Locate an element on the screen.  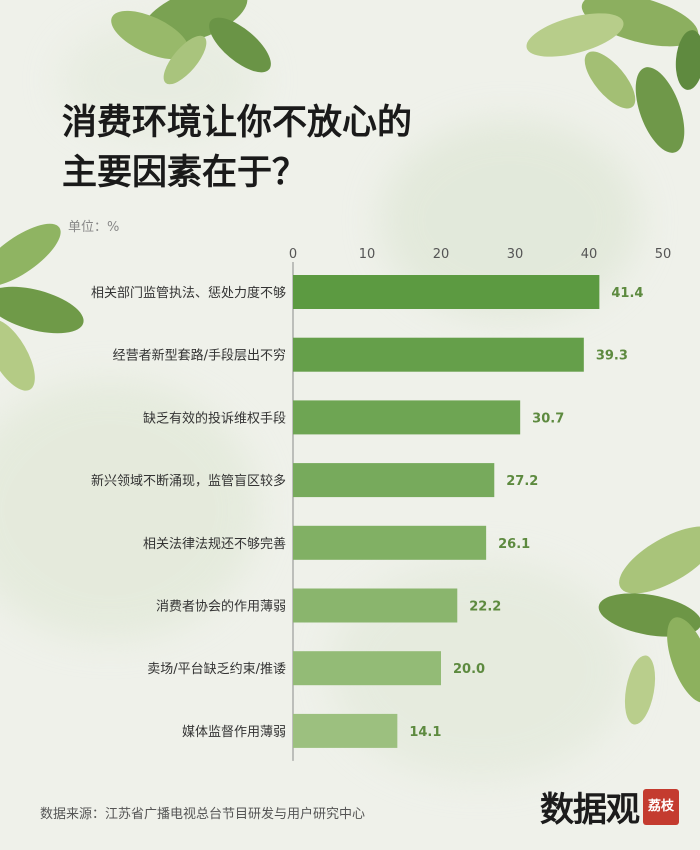
data-label: 20.0 is located at coordinates (469, 669).